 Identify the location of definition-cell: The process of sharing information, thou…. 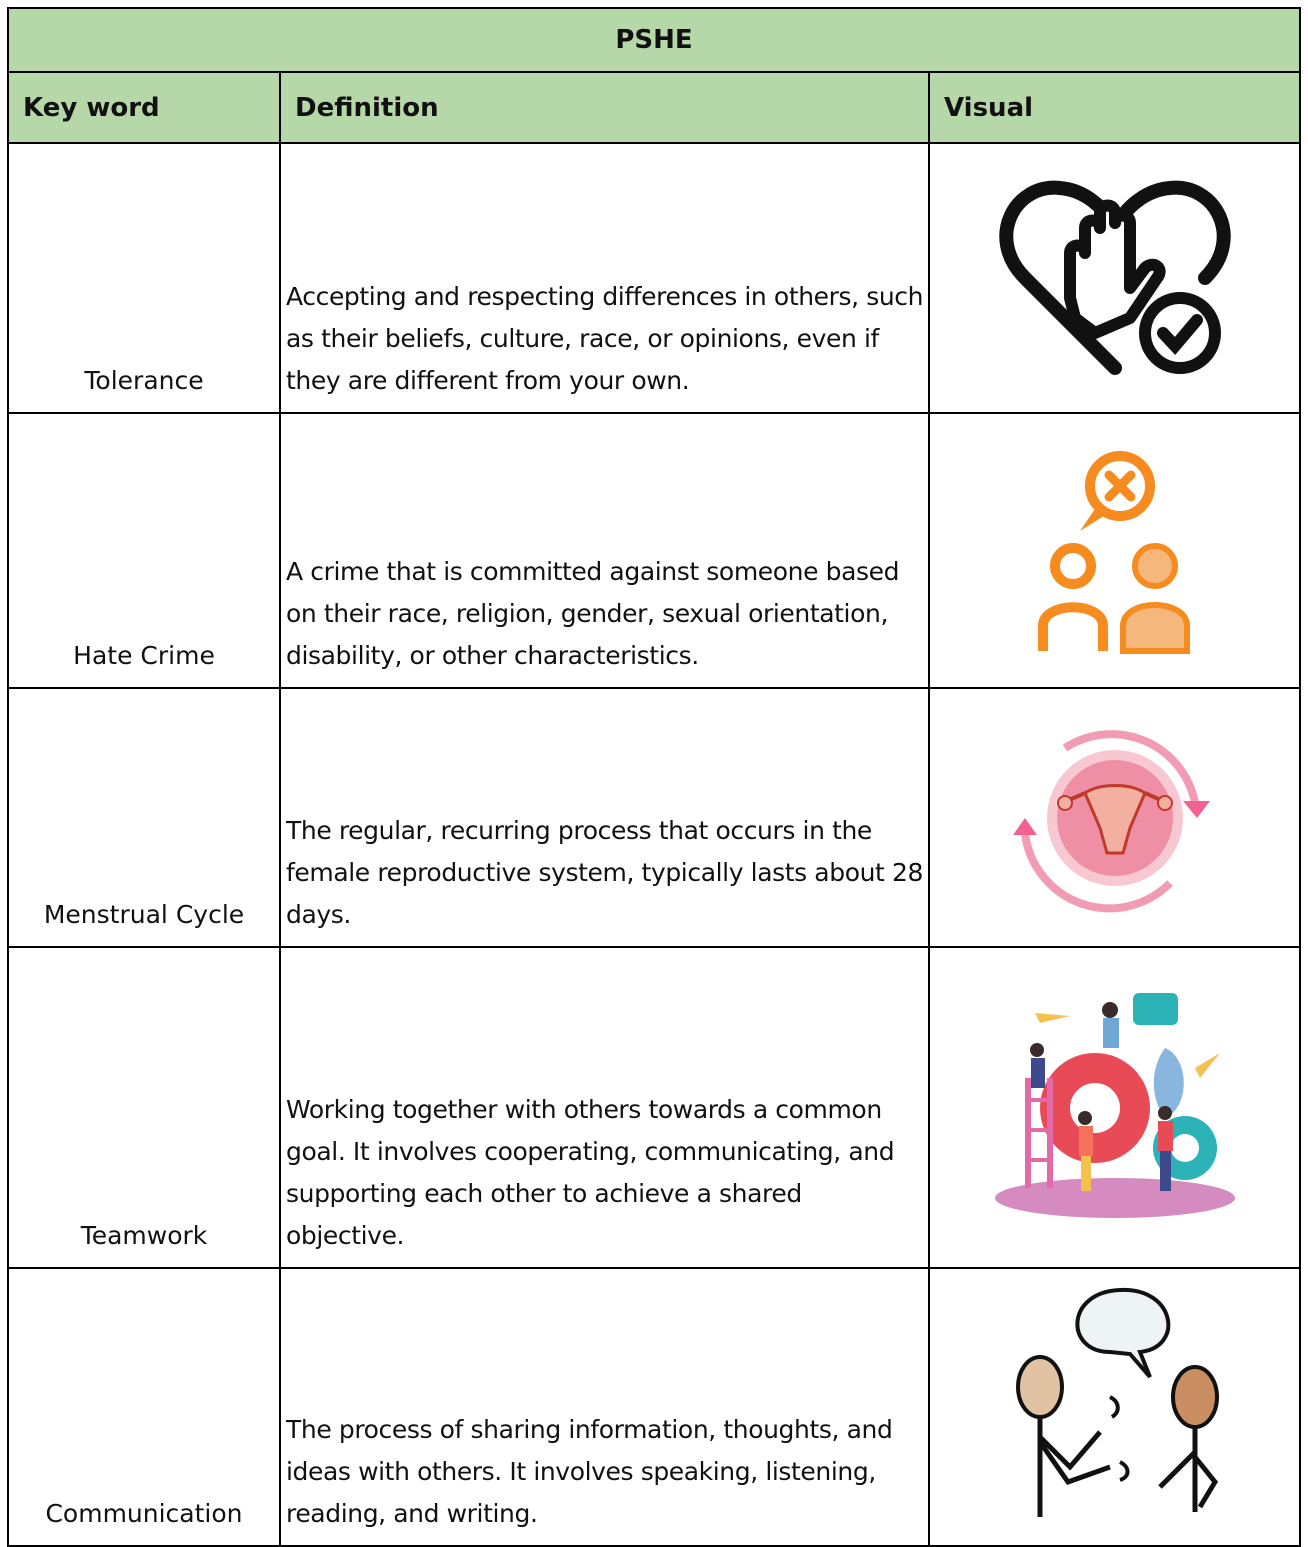
(604, 1407).